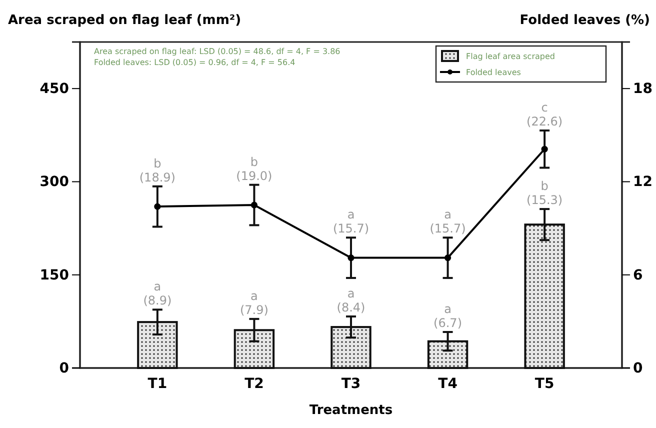 This screenshot has width=656, height=428. What do you see at coordinates (351, 300) in the screenshot?
I see `annotation: a (8.4)` at bounding box center [351, 300].